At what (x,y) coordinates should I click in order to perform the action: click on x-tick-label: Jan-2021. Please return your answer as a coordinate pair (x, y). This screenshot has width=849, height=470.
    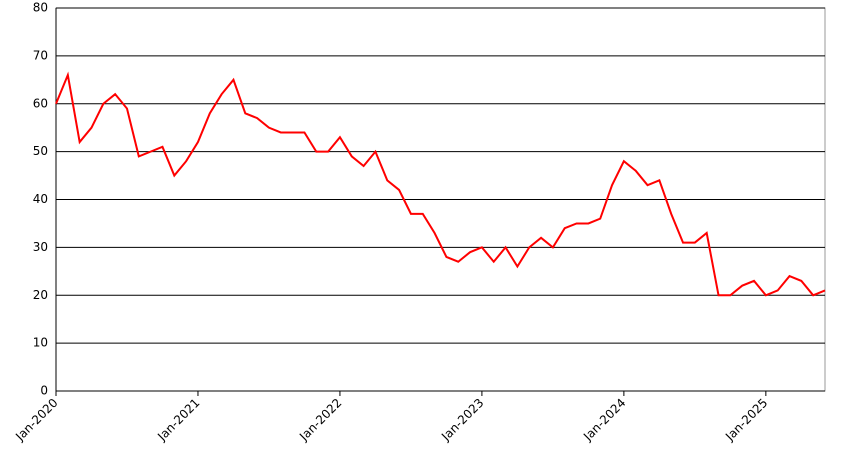
    Looking at the image, I should click on (178, 420).